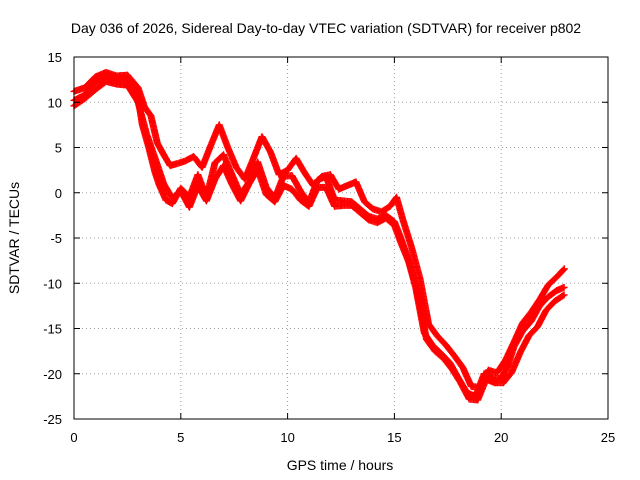  What do you see at coordinates (52, 329) in the screenshot?
I see `y-tick-label: -15` at bounding box center [52, 329].